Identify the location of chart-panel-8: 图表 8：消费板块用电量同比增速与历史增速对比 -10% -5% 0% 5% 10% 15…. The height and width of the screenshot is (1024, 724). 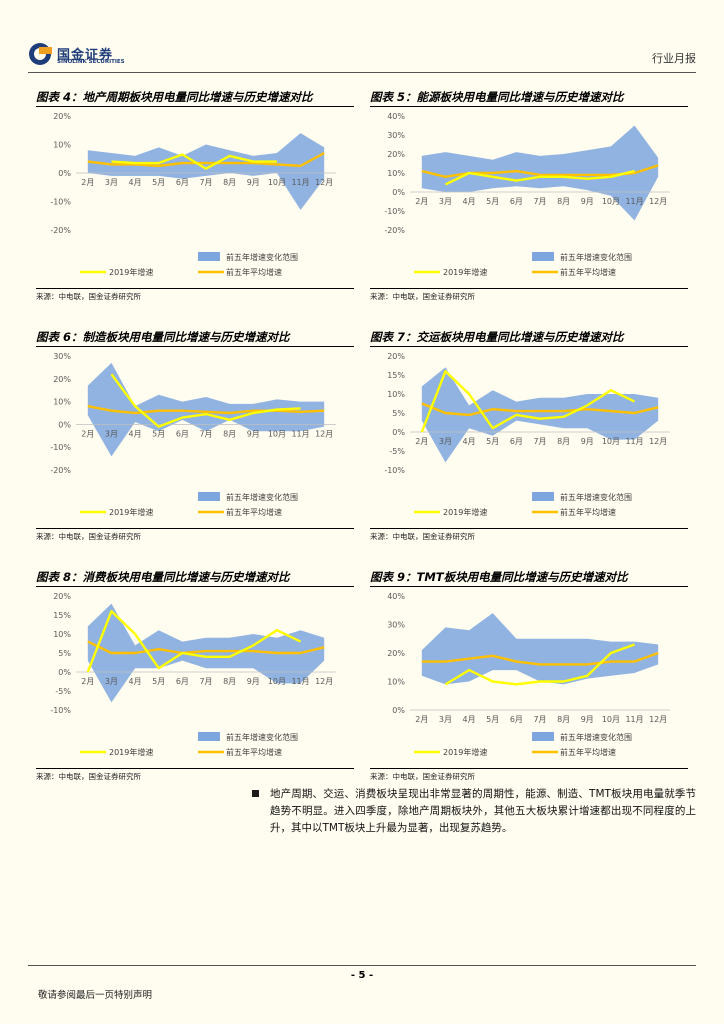
(191, 677).